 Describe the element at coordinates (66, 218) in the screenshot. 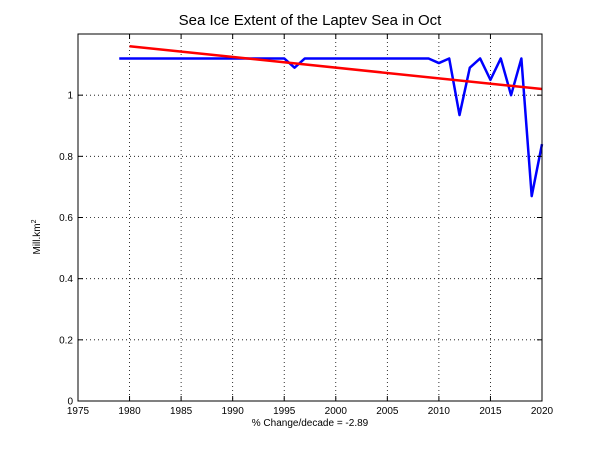

I see `y-tick-label: 0.6` at that location.